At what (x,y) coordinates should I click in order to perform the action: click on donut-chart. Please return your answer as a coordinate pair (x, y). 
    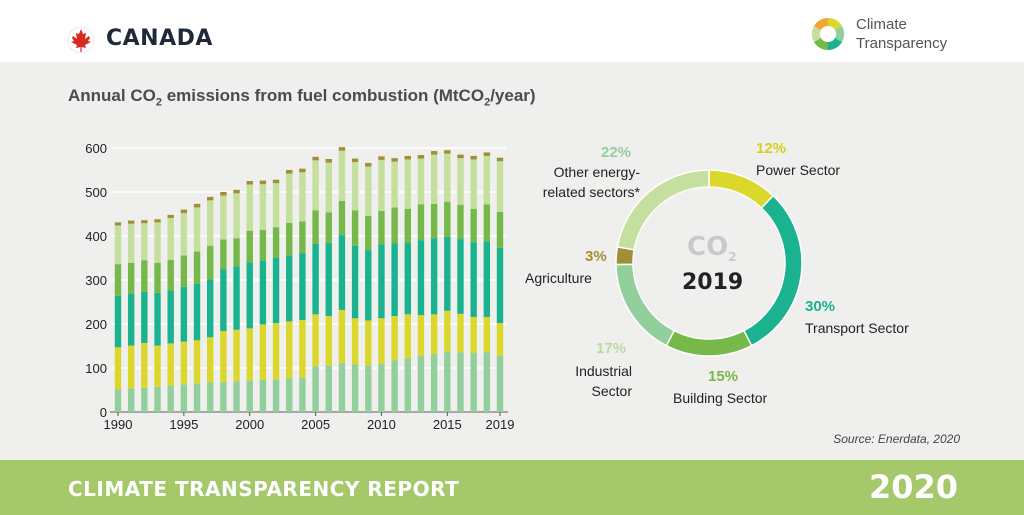
    Looking at the image, I should click on (709, 263).